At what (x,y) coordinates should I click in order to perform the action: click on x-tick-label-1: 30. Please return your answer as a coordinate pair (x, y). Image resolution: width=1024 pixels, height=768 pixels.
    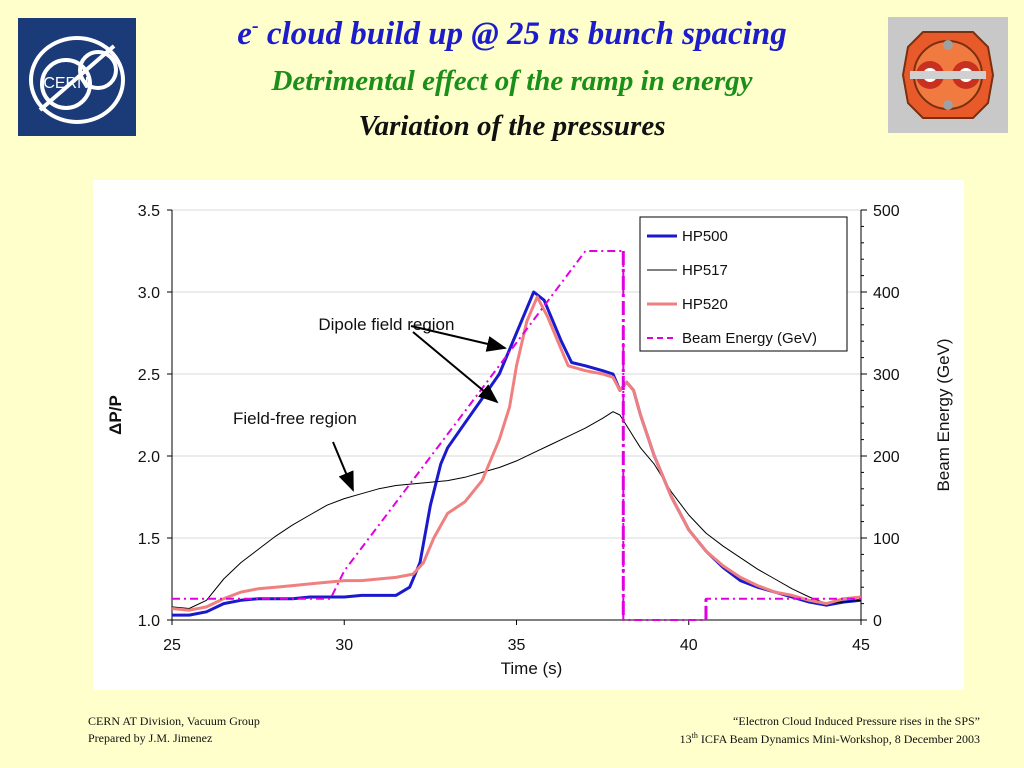
    Looking at the image, I should click on (344, 645).